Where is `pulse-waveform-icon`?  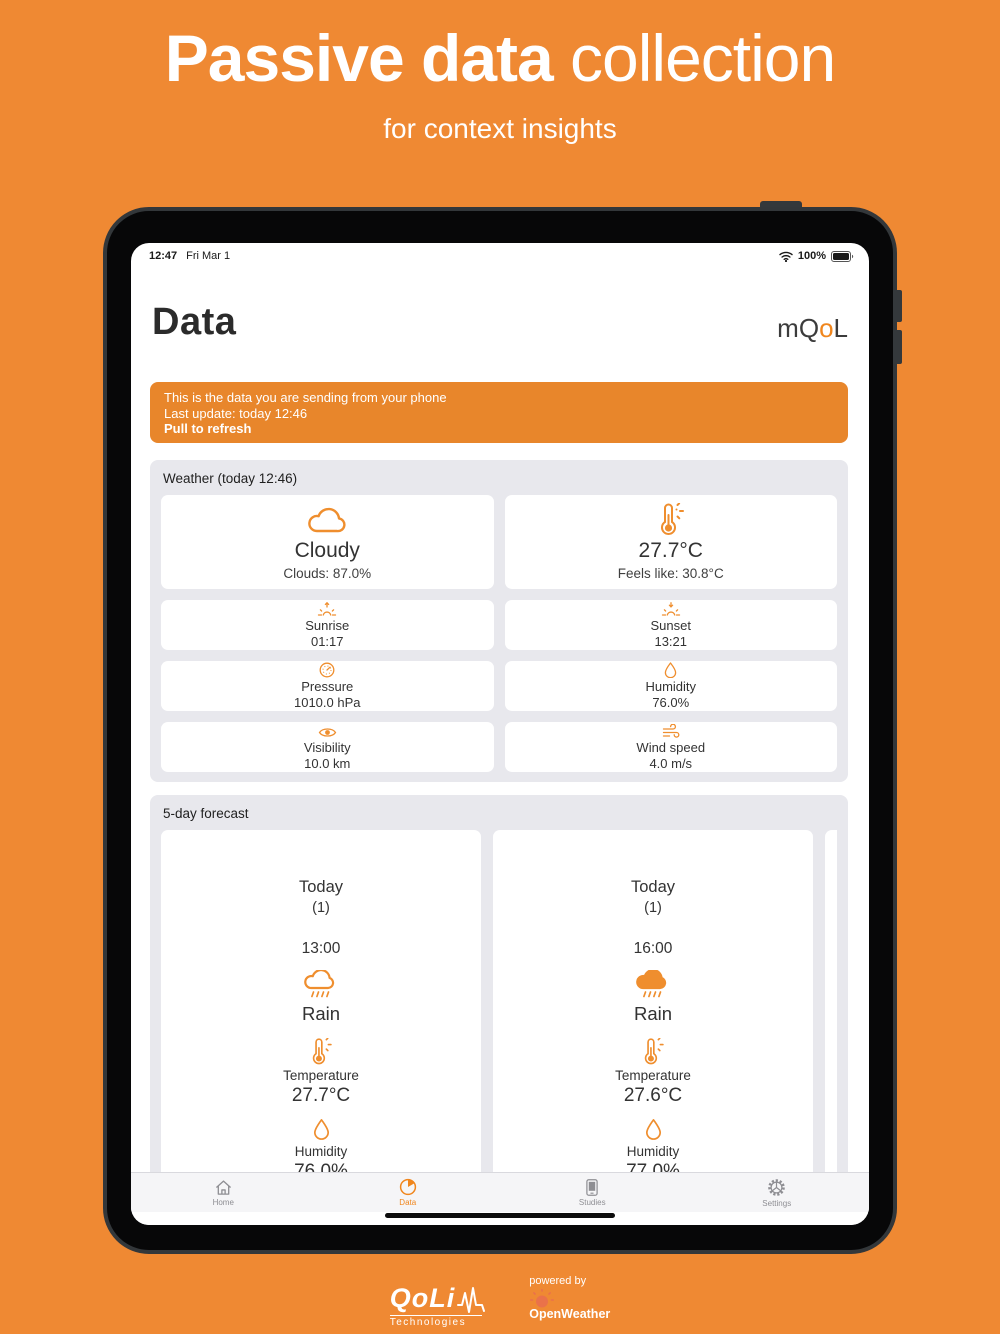
pulse-waveform-icon is located at coordinates (474, 1299).